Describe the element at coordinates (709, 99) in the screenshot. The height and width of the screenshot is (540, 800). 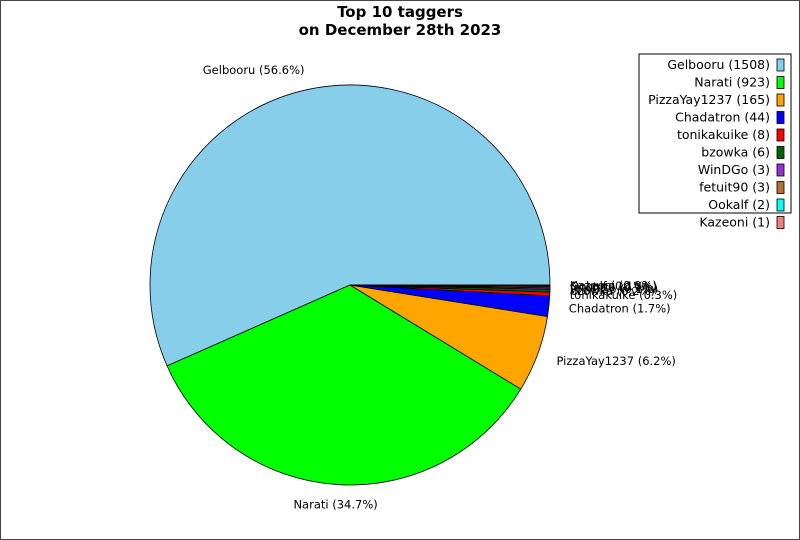
I see `legend-label-pizzayay1237: PizzaYay1237 (165)` at that location.